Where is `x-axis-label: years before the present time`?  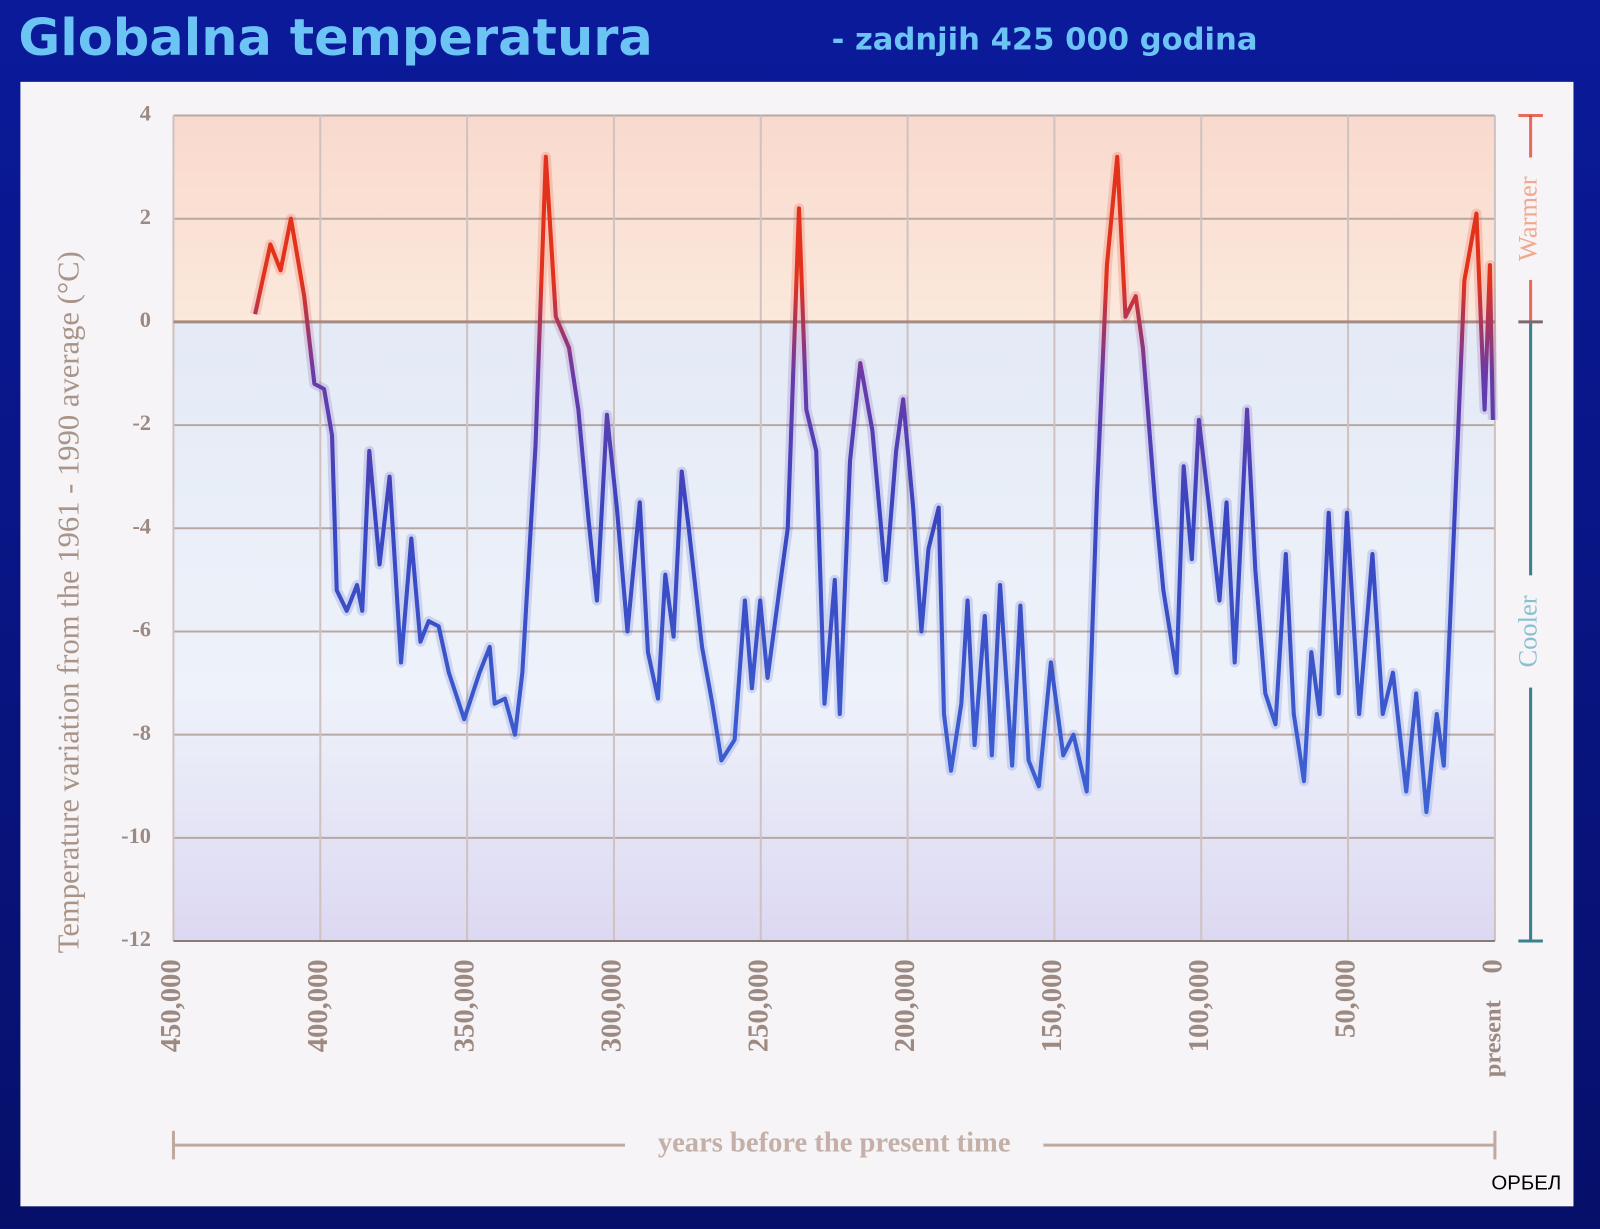 x-axis-label: years before the present time is located at coordinates (834, 1143).